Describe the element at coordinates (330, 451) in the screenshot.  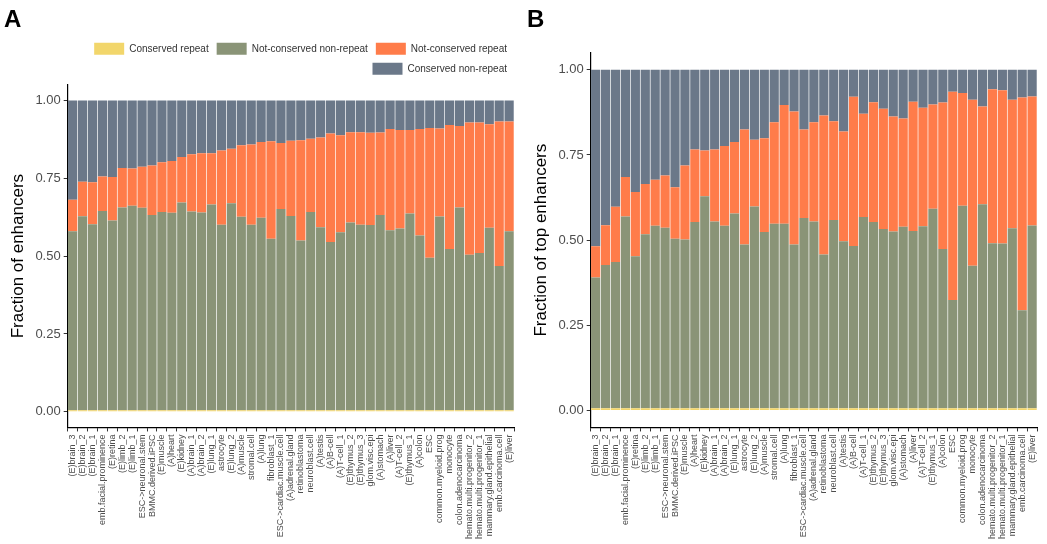
I see `x-tick-label: (A)B-cell` at that location.